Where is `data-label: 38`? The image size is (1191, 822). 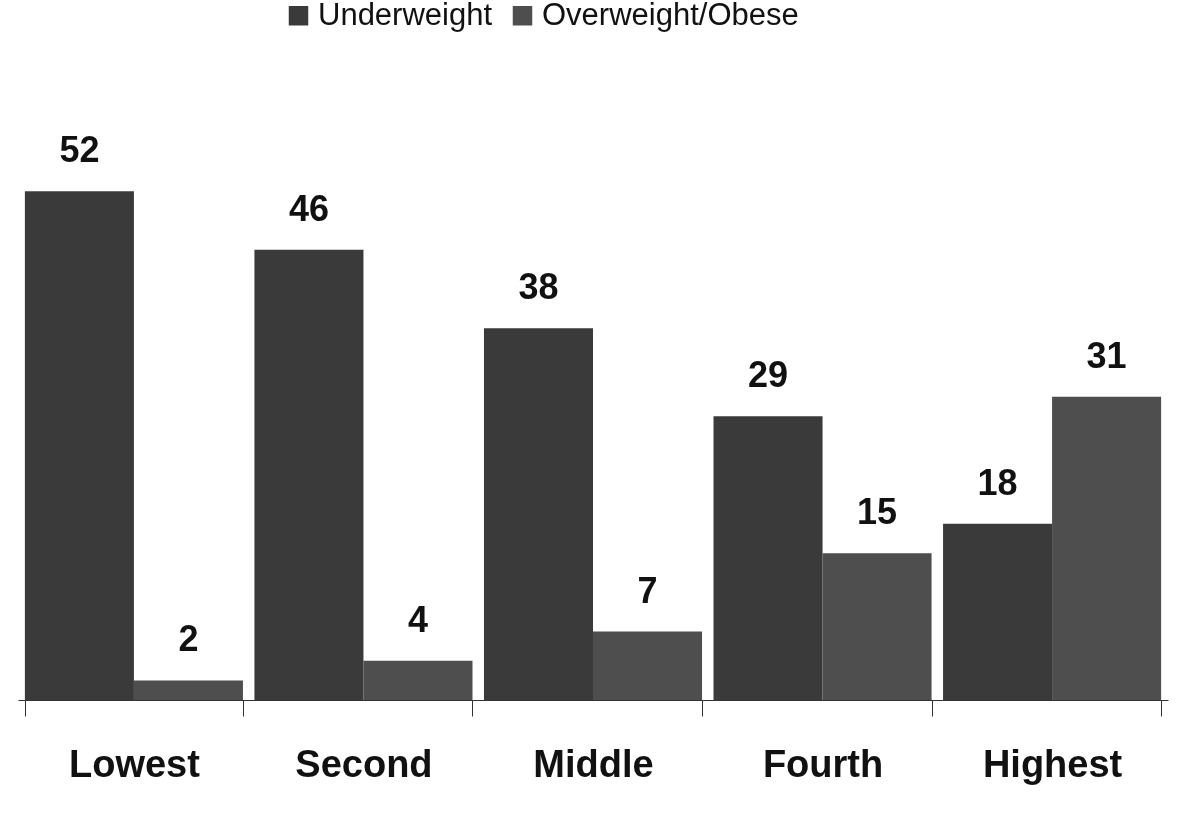 data-label: 38 is located at coordinates (538, 287).